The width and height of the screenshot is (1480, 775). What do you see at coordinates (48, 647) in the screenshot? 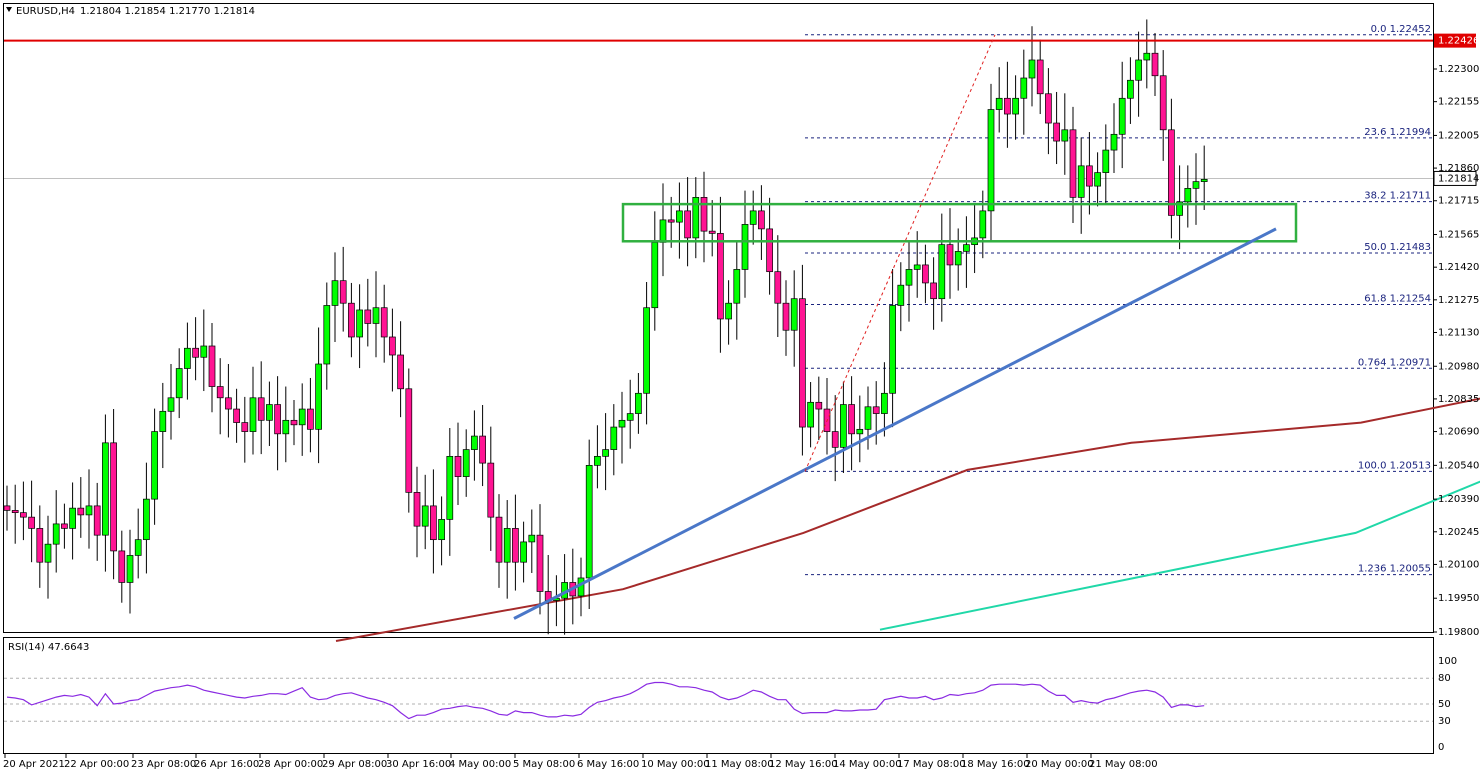
I see `rsi-label: RSI(14) 47.6643` at bounding box center [48, 647].